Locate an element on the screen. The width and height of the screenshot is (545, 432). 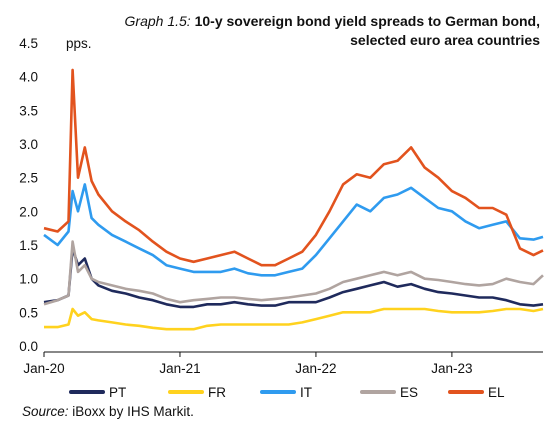
y-tick-label: 3.5 is located at coordinates (28, 110).